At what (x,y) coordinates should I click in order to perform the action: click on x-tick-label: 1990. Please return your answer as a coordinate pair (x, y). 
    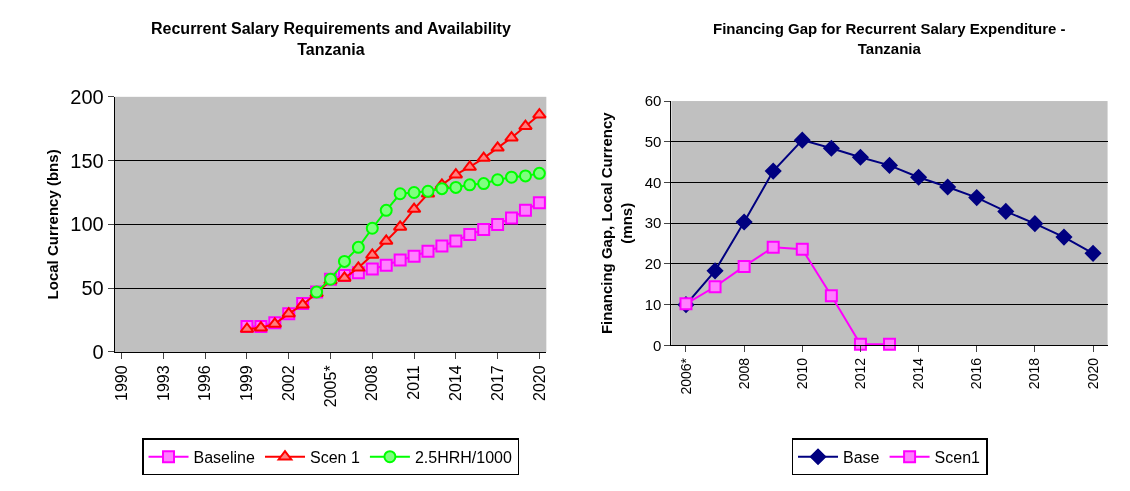
    Looking at the image, I should click on (121, 383).